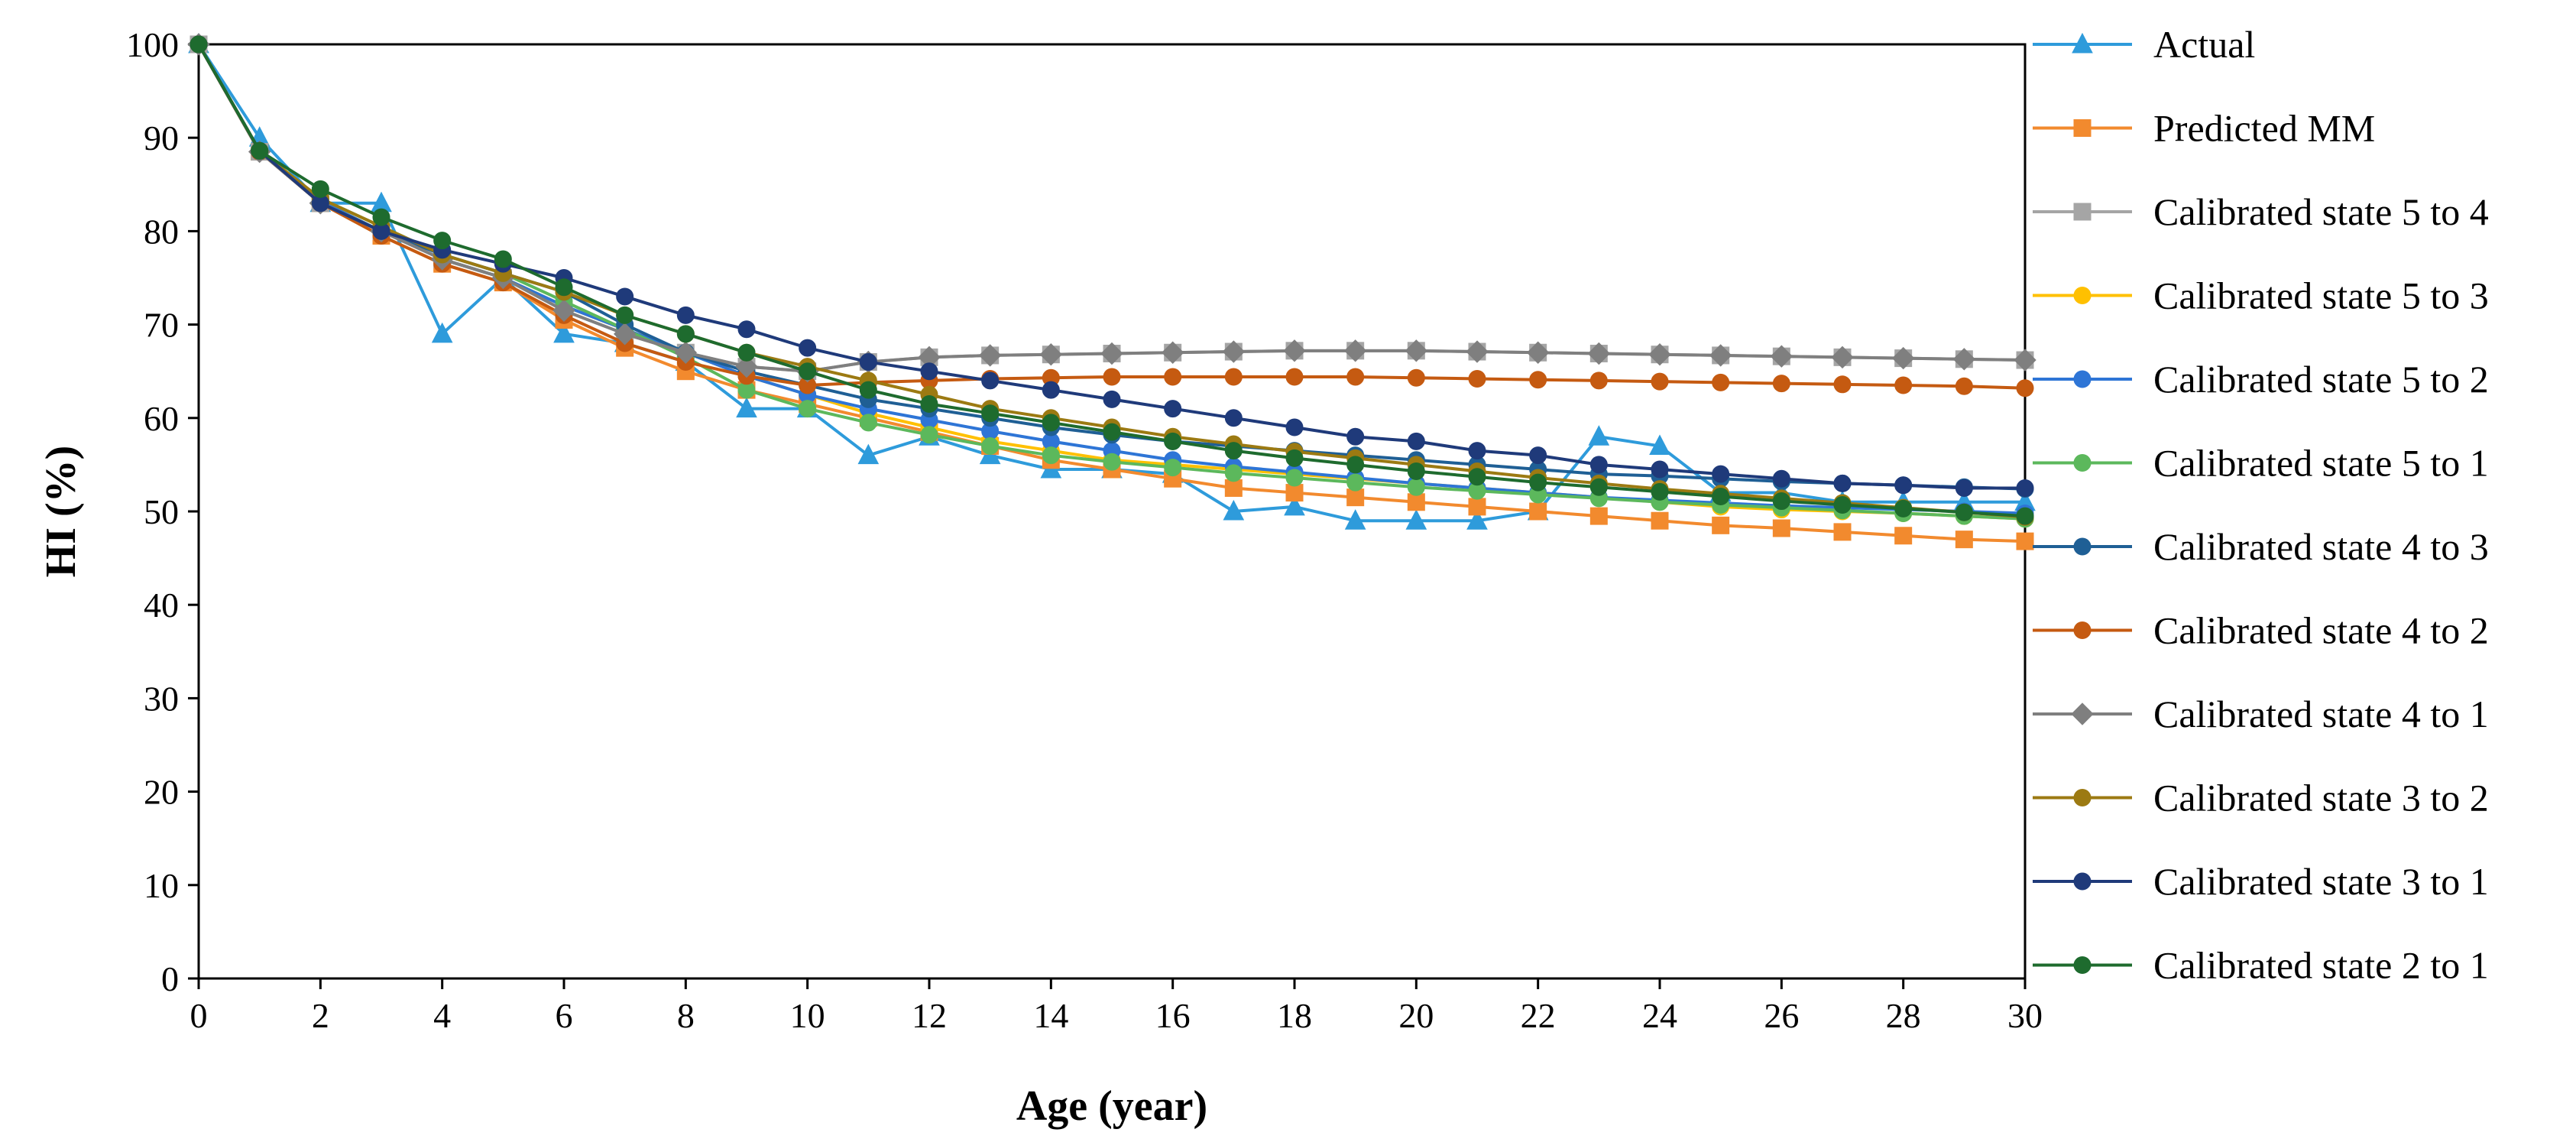  I want to click on legend-item: Calibrated state 5 to 2, so click(2261, 379).